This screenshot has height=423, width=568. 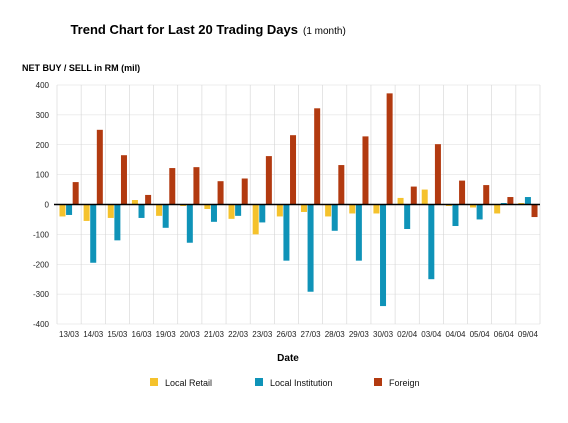 I want to click on y-tick-label: 100, so click(x=43, y=175).